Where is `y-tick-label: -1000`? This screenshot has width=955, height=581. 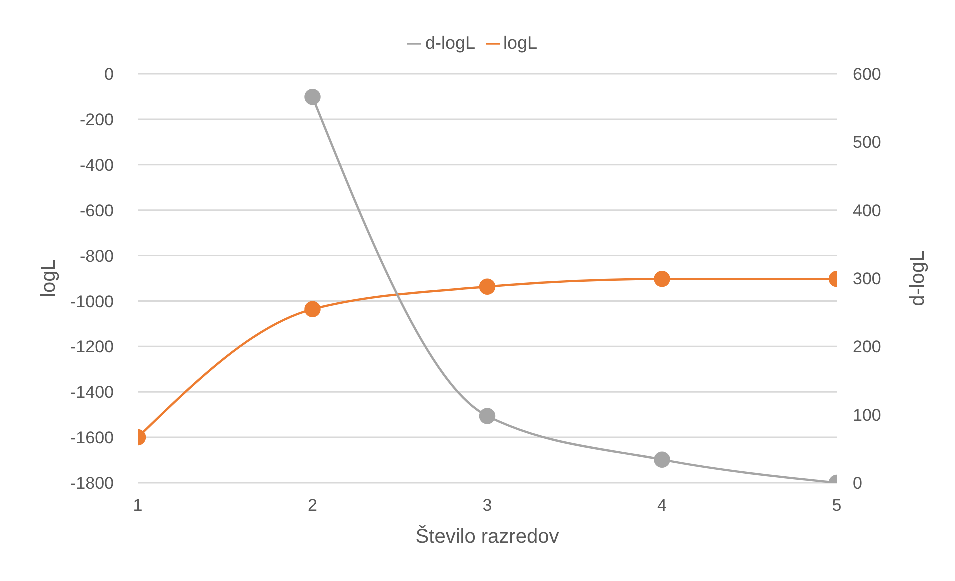
y-tick-label: -1000 is located at coordinates (92, 302).